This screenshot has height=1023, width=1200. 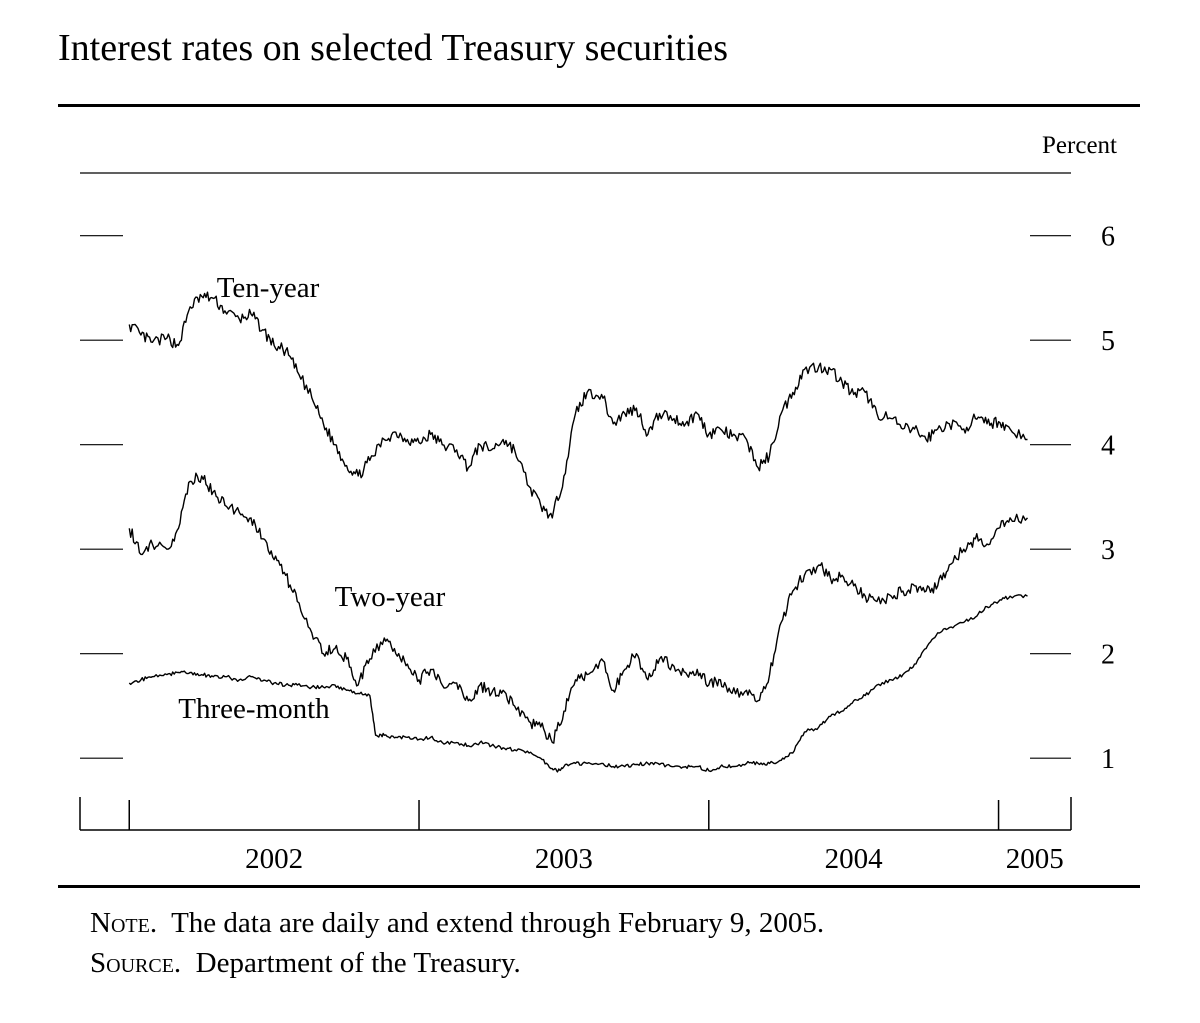 I want to click on series-line-three-month, so click(x=578, y=683).